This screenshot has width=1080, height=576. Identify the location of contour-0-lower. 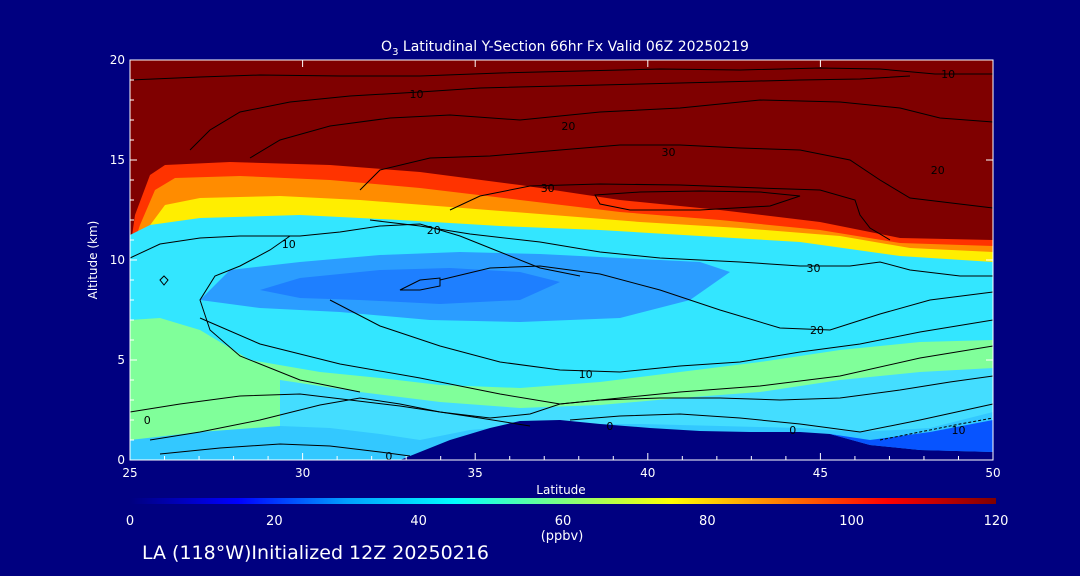
(285, 450).